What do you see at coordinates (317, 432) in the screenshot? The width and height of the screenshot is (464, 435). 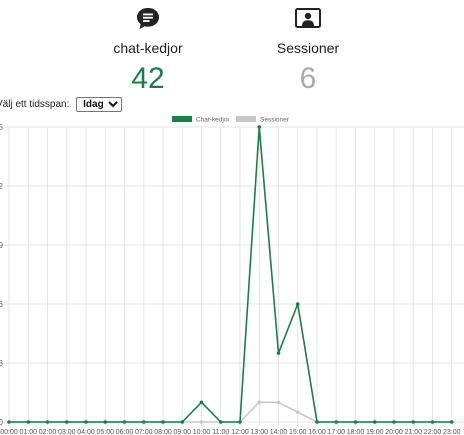 I see `x-tick-label: 16:00` at bounding box center [317, 432].